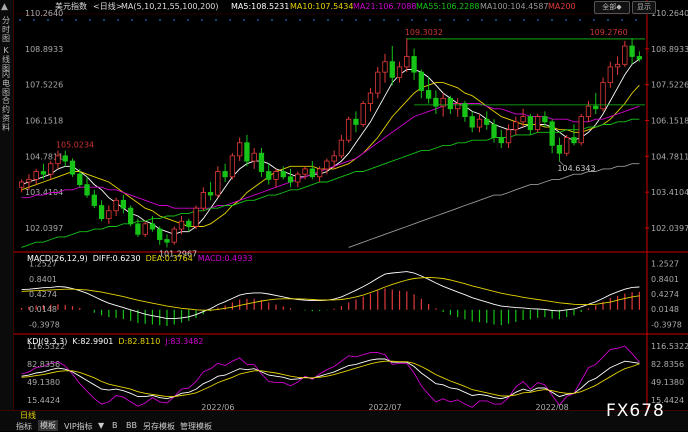 This screenshot has height=432, width=688. I want to click on manage-template-button: 管理模板, so click(196, 426).